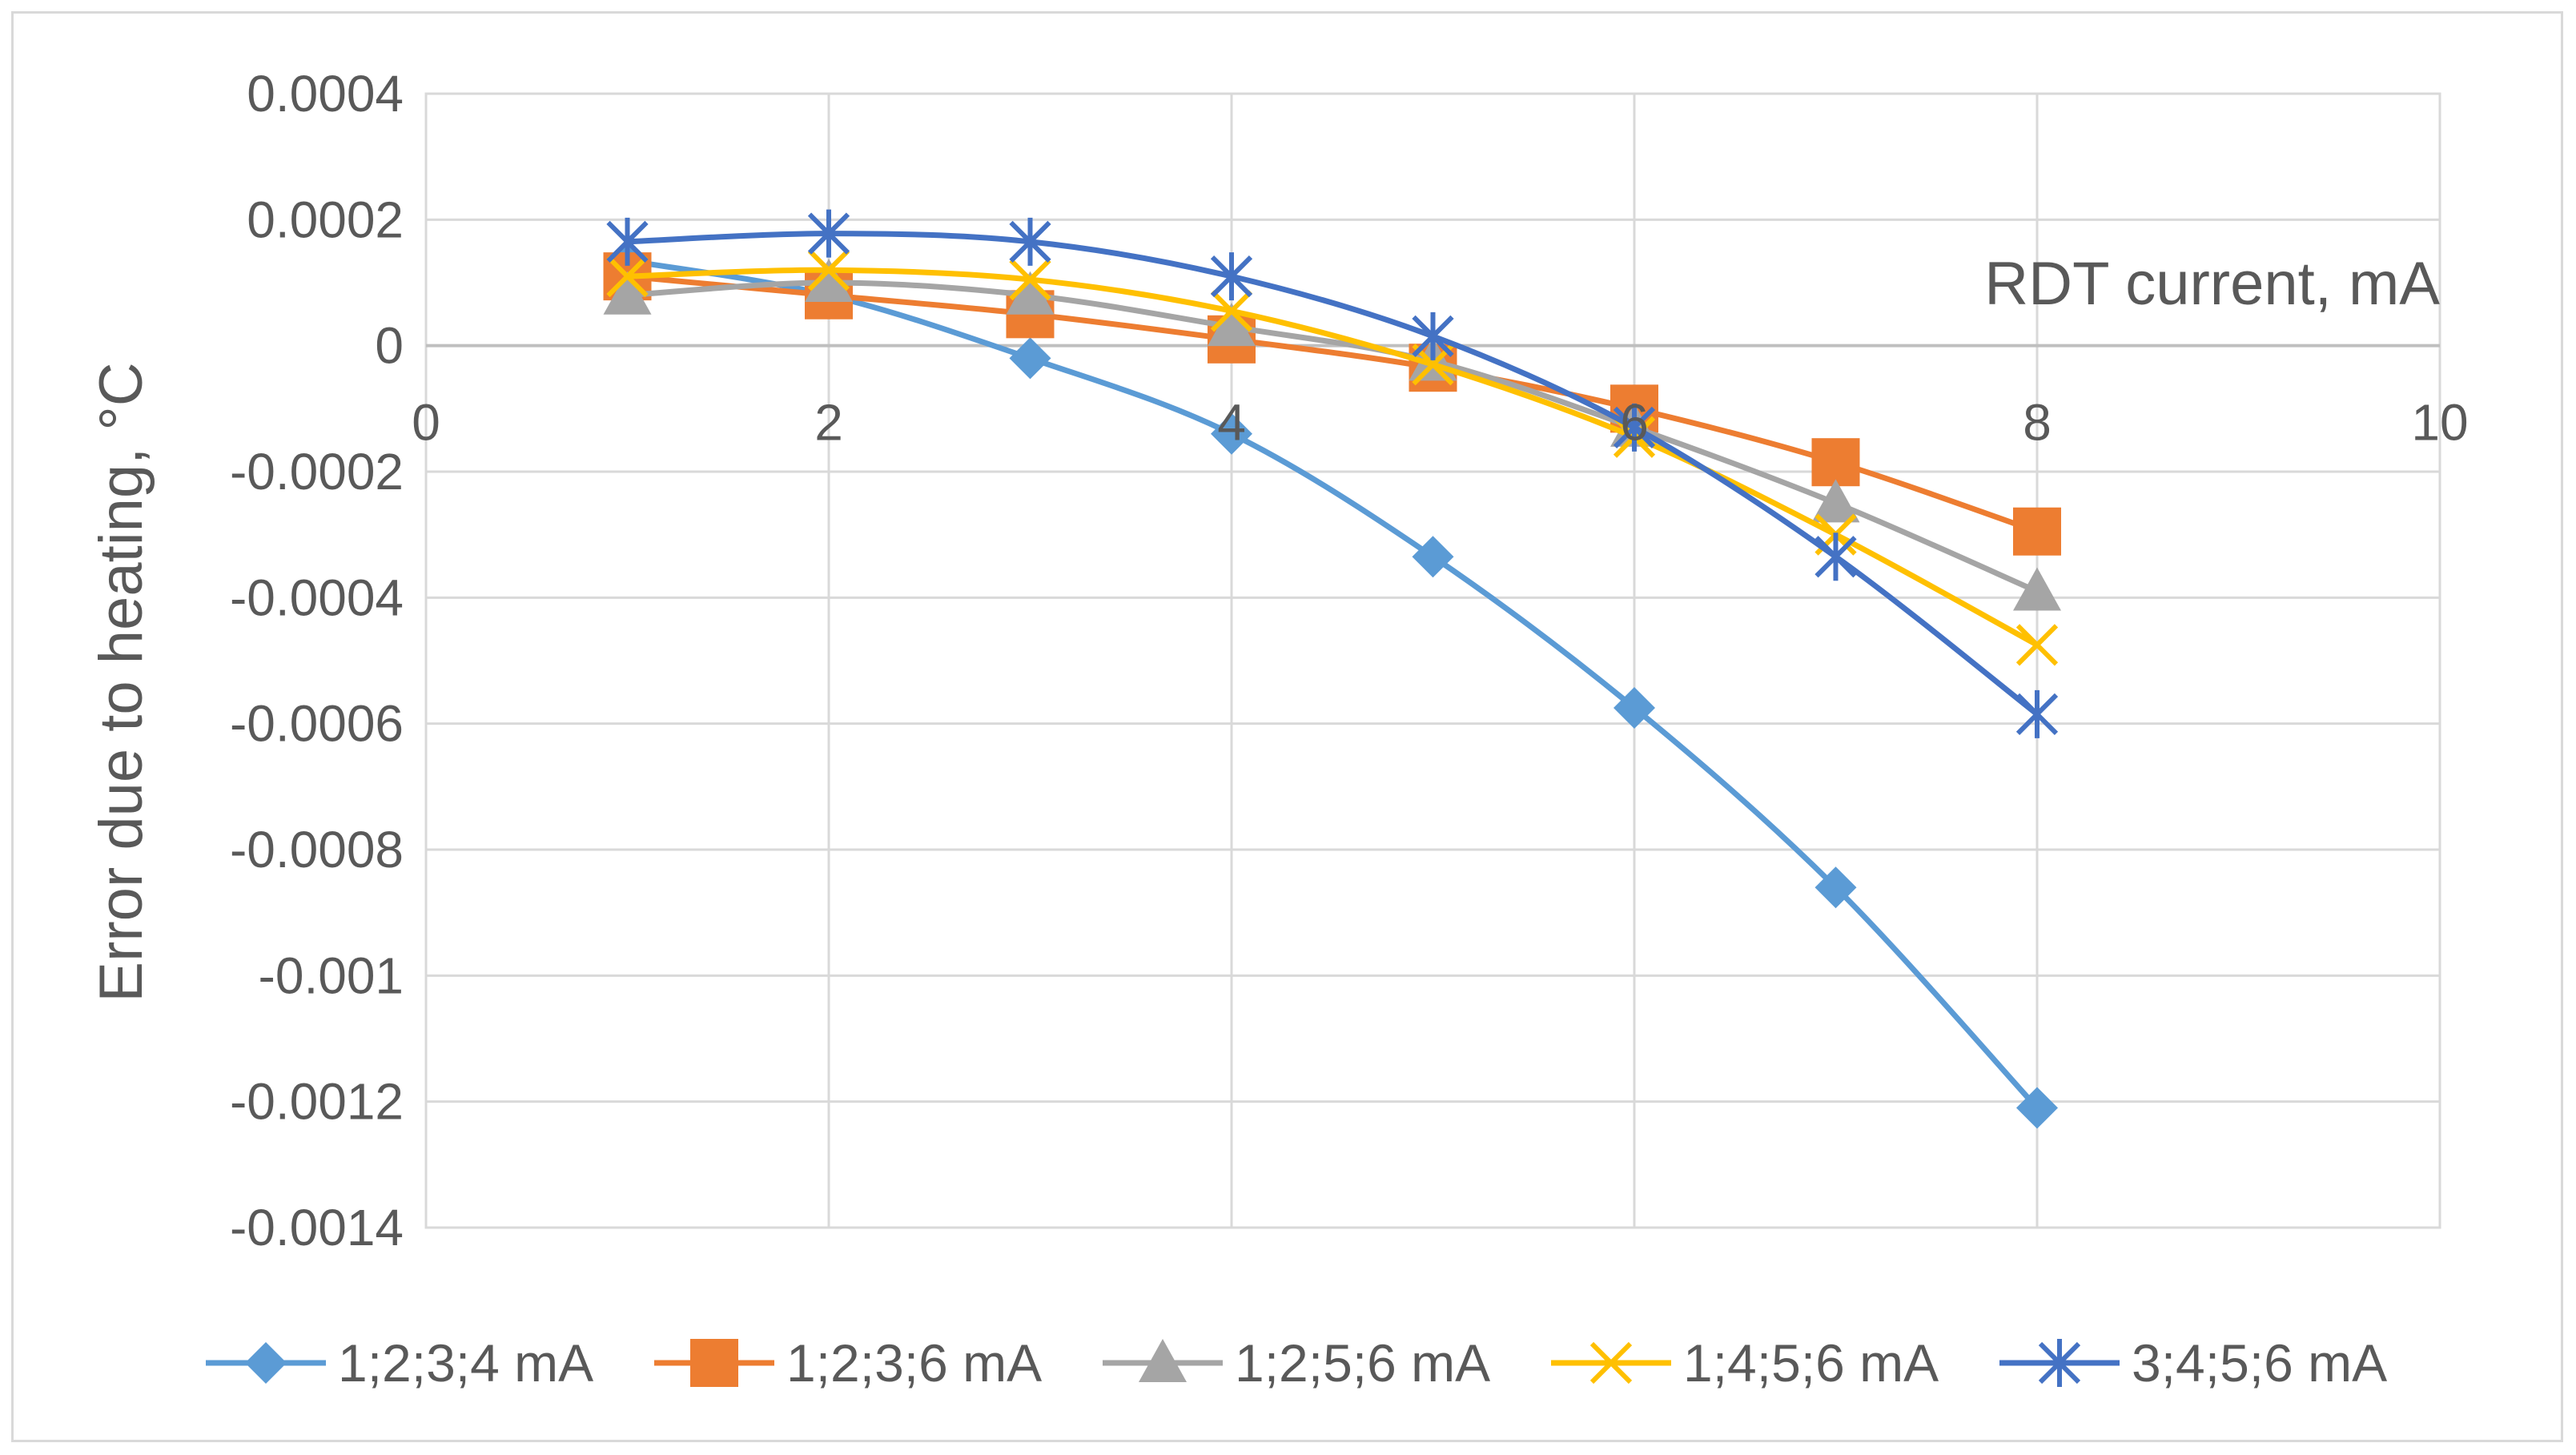  I want to click on x-tick-label: 10, so click(2439, 423).